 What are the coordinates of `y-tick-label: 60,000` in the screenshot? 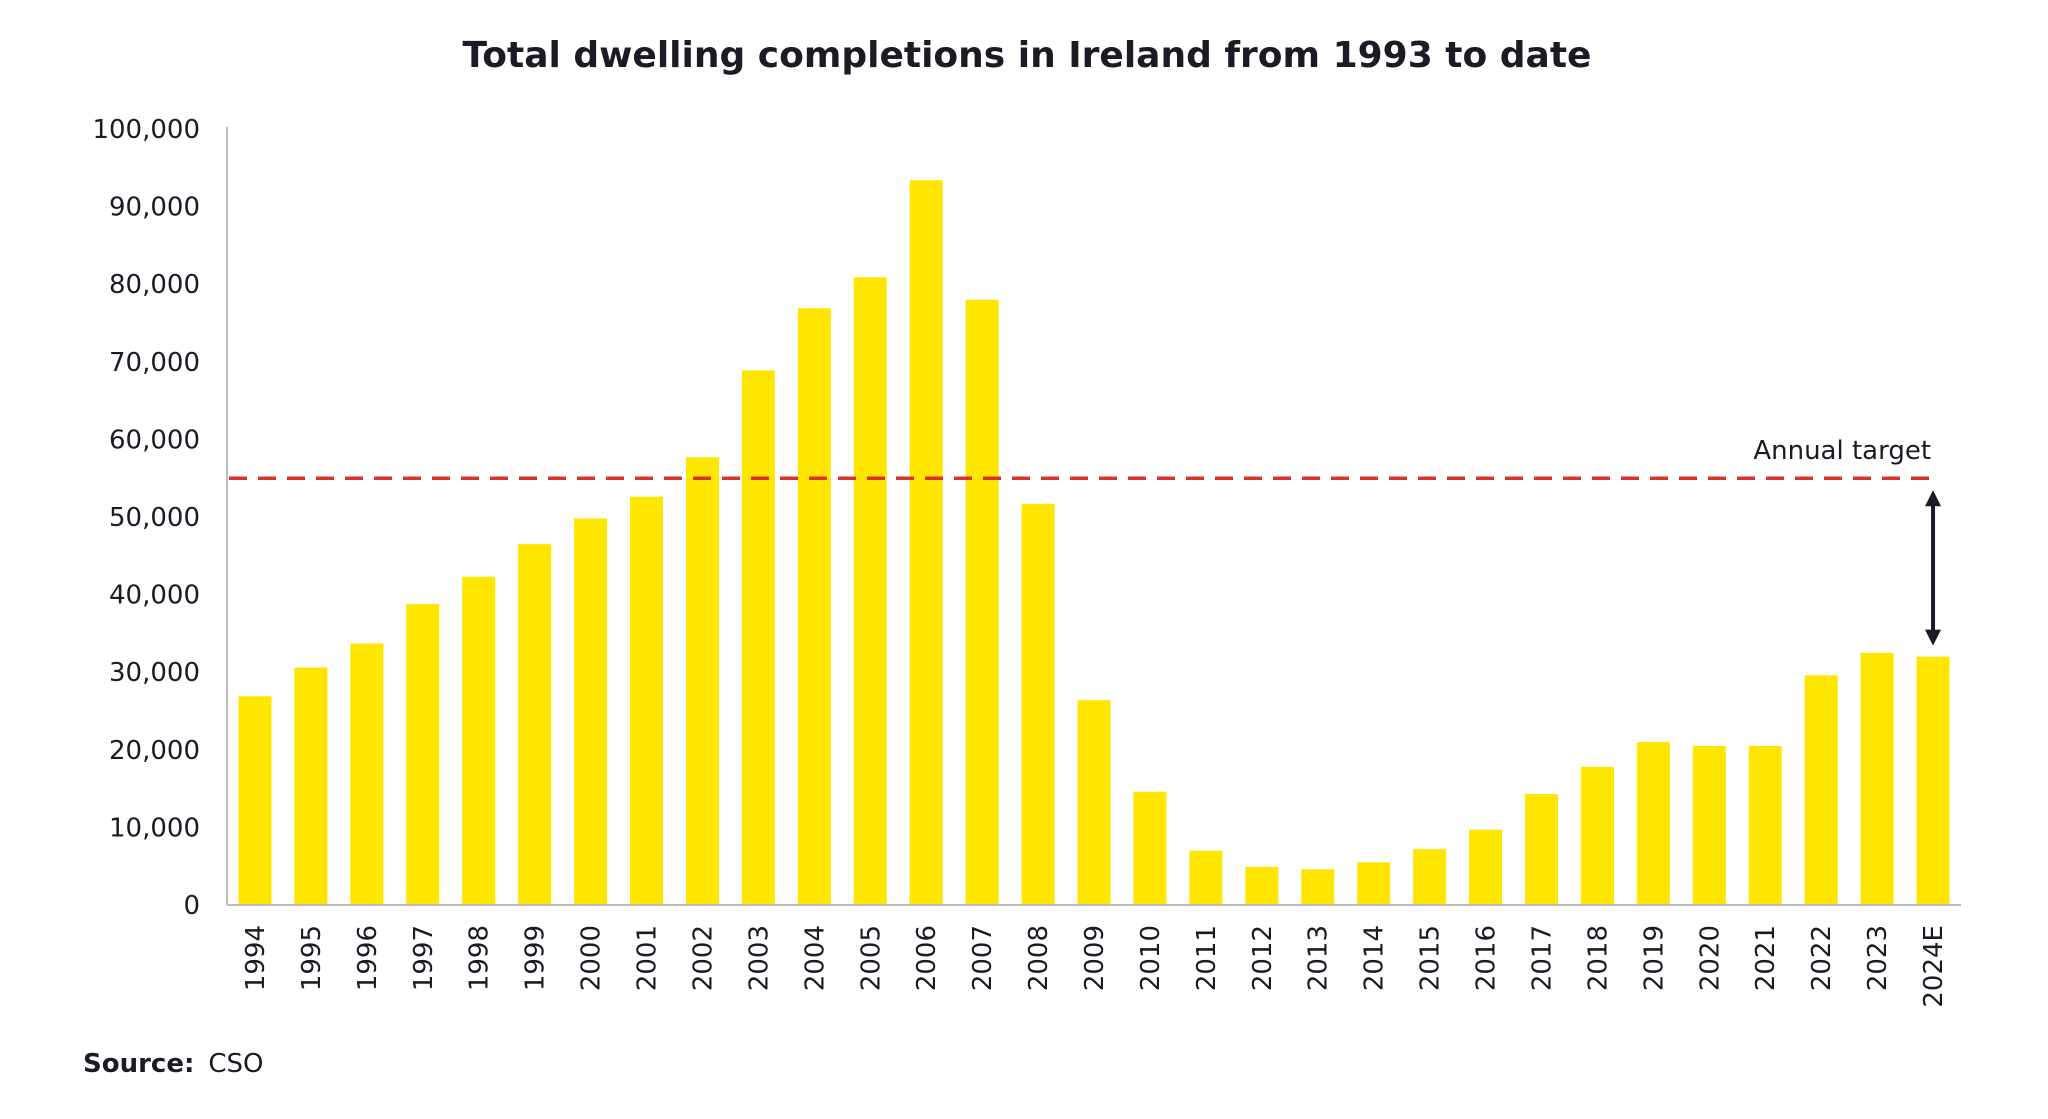 It's located at (154, 440).